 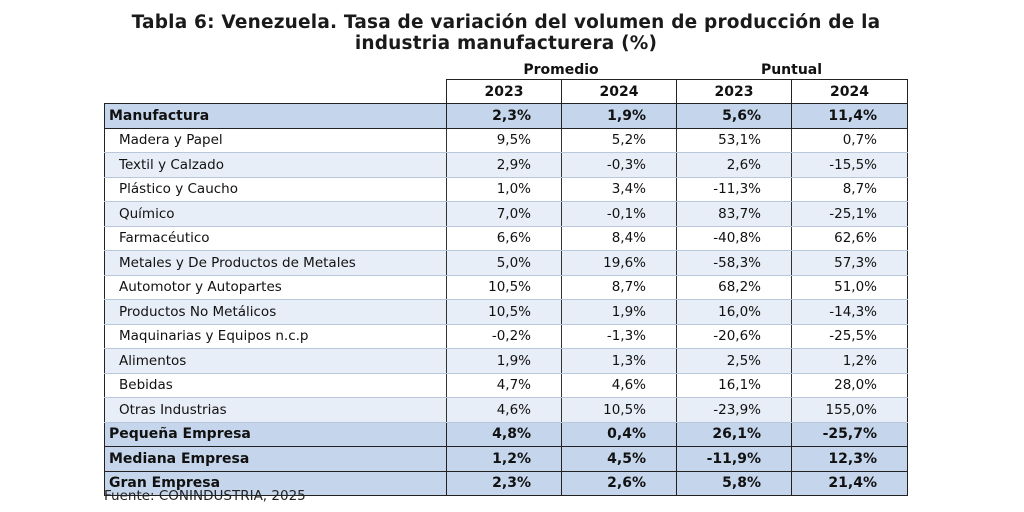 What do you see at coordinates (275, 287) in the screenshot?
I see `row-label: Automotor y Autopartes` at bounding box center [275, 287].